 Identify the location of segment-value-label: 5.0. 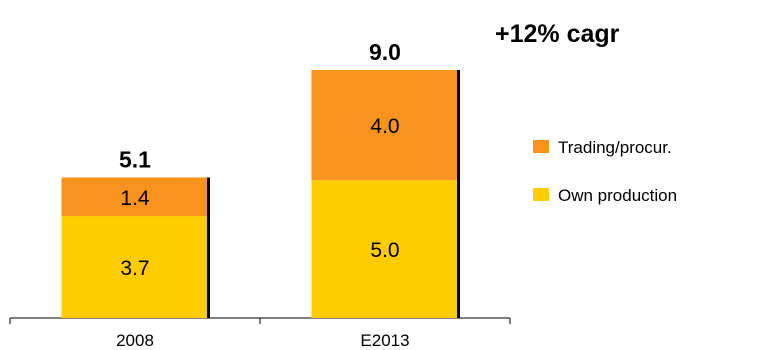
(384, 250).